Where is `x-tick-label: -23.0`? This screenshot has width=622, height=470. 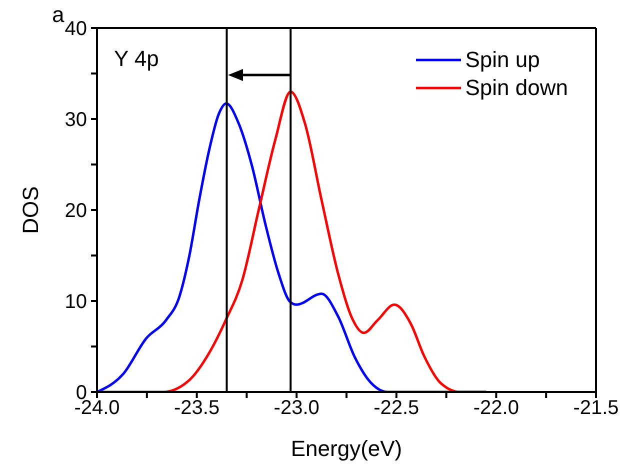 x-tick-label: -23.0 is located at coordinates (297, 408).